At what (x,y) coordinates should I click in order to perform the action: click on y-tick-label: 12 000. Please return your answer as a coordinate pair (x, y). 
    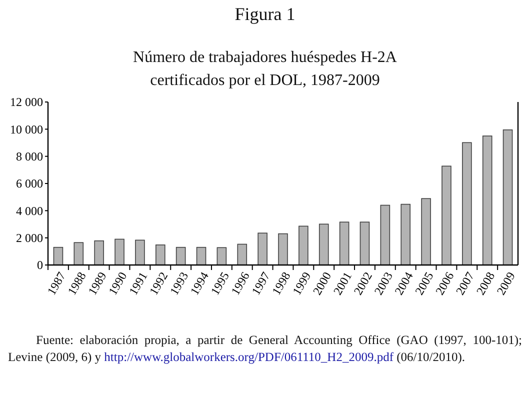
    Looking at the image, I should click on (26, 102).